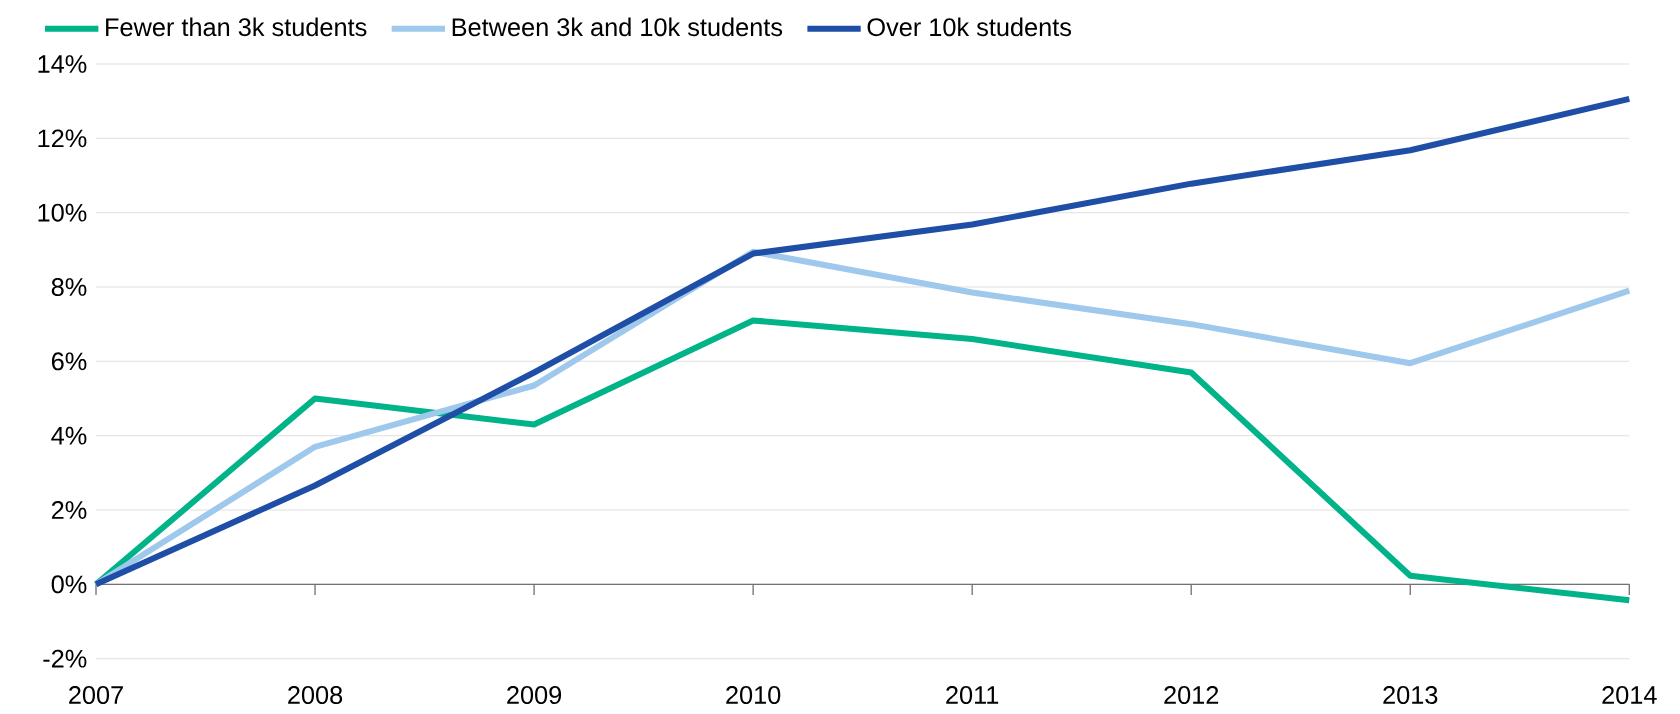 This screenshot has height=714, width=1680. What do you see at coordinates (315, 695) in the screenshot?
I see `x-tick-label: 2008` at bounding box center [315, 695].